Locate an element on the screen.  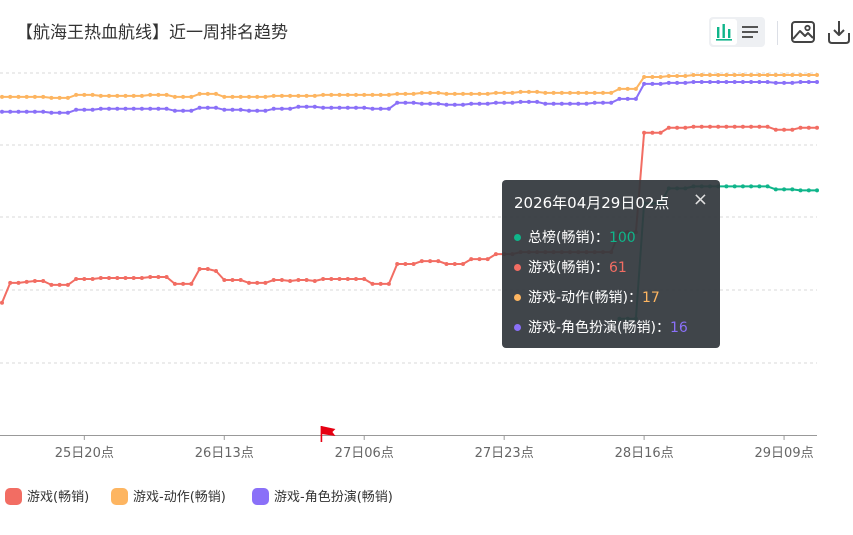
download-button is located at coordinates (839, 32).